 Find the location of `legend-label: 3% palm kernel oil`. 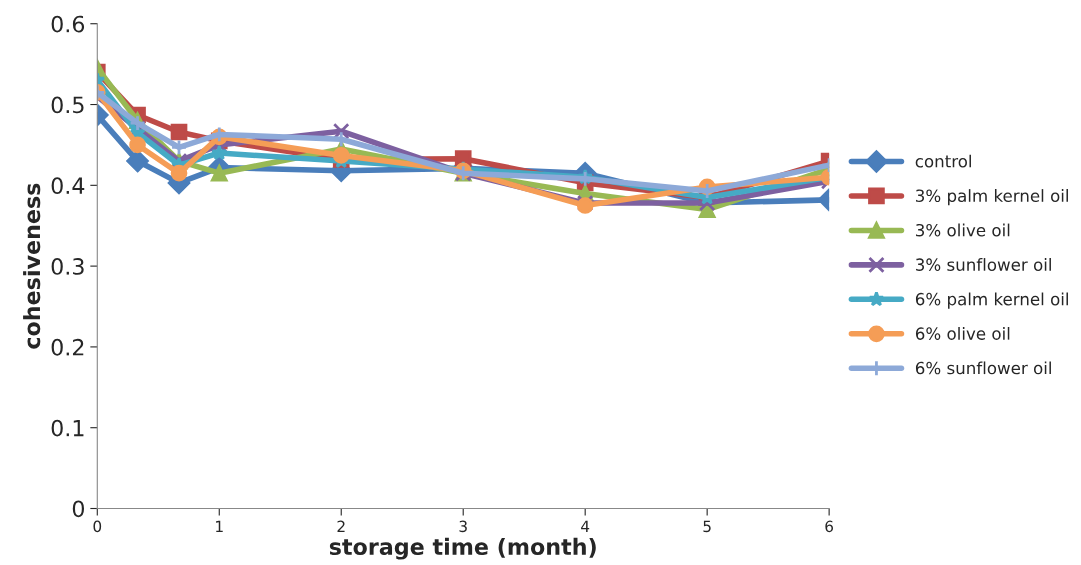

legend-label: 3% palm kernel oil is located at coordinates (992, 197).